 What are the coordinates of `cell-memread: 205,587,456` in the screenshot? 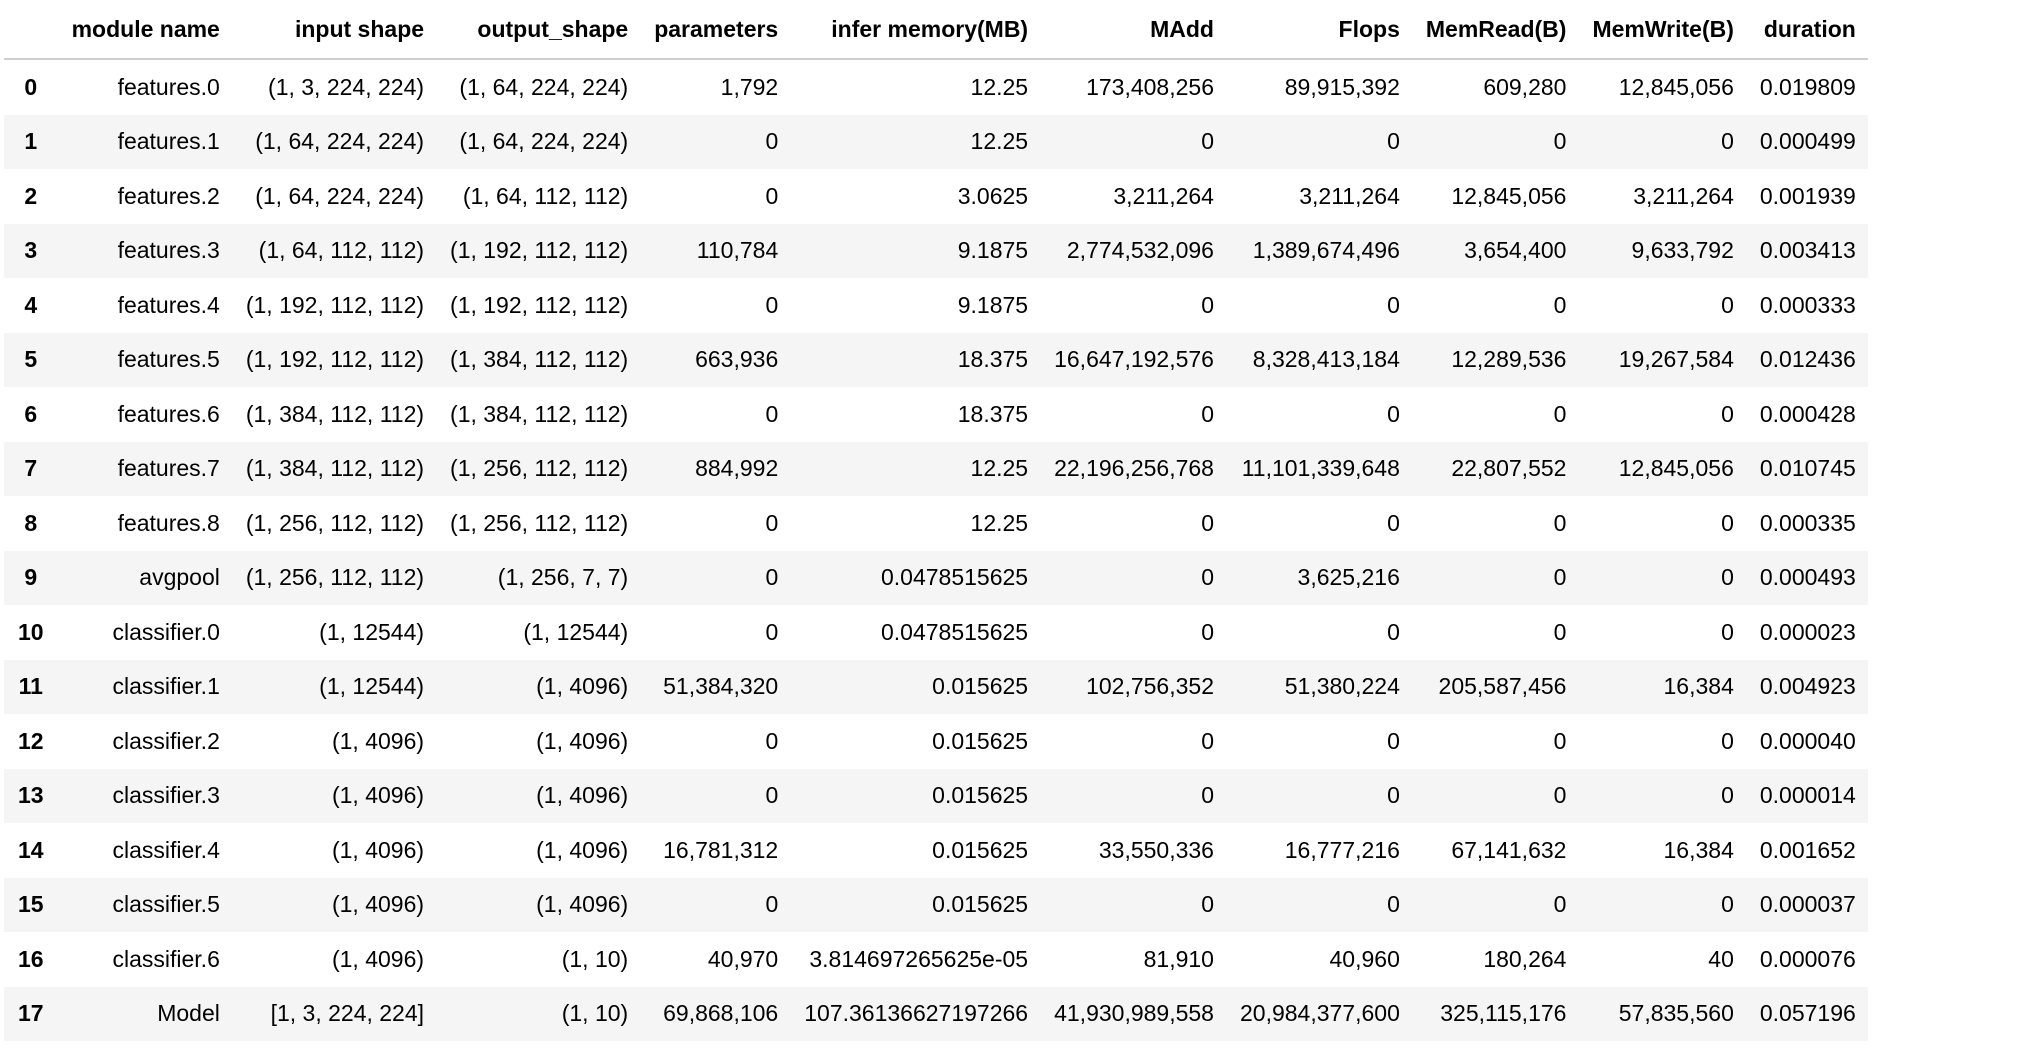 It's located at (1502, 686).